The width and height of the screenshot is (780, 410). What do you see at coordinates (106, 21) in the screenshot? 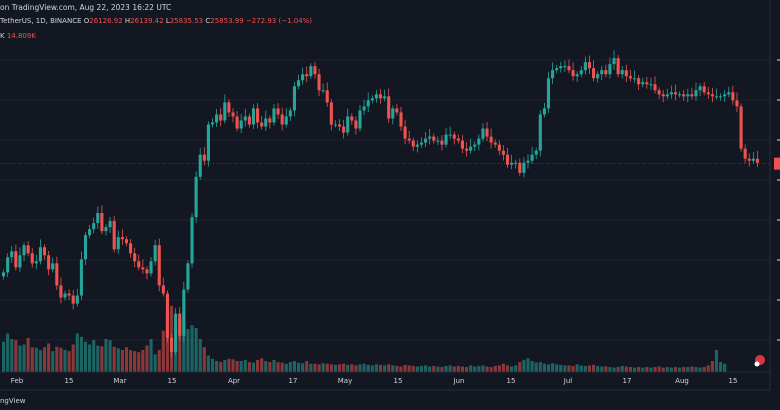
I see `open-value: 26126.92` at bounding box center [106, 21].